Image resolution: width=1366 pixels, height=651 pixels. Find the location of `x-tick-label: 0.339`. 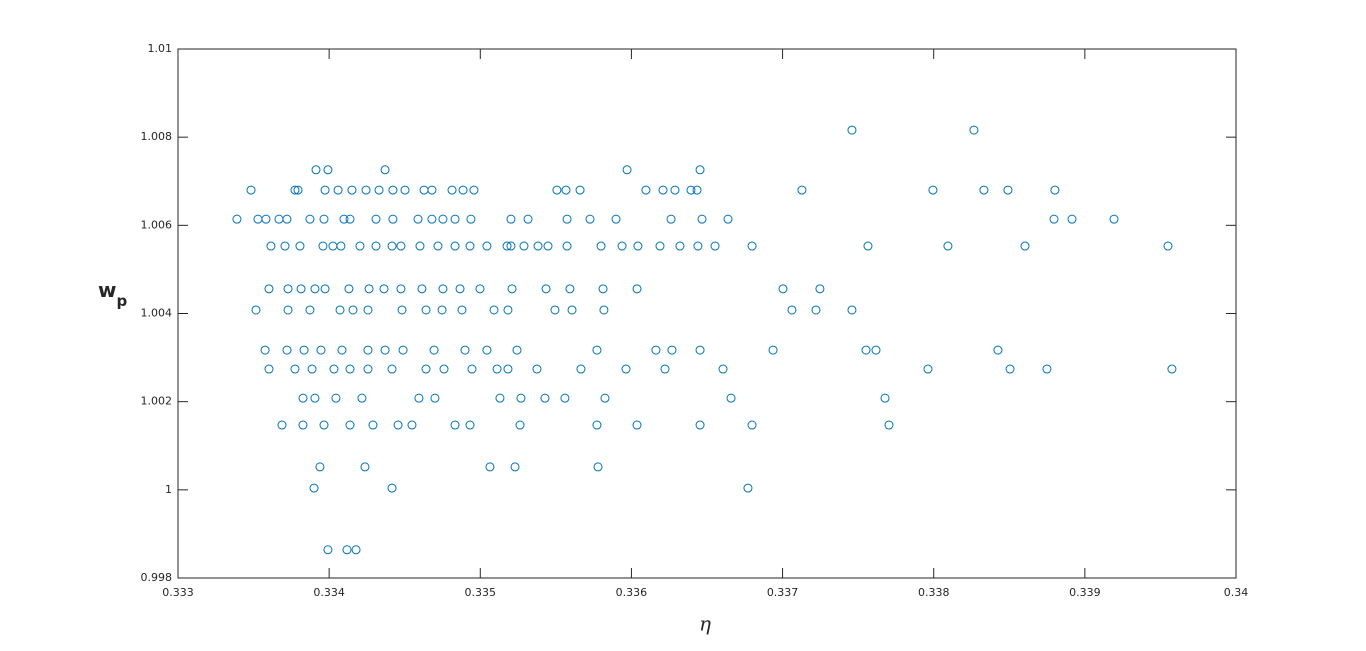

x-tick-label: 0.339 is located at coordinates (1085, 592).